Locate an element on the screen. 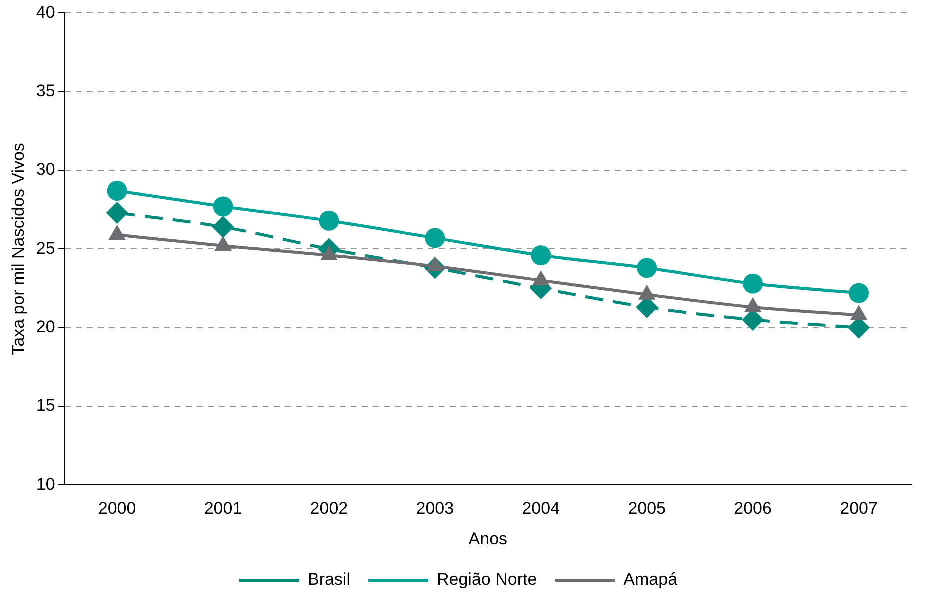 Image resolution: width=927 pixels, height=599 pixels. y-tick-label: 30 is located at coordinates (46, 170).